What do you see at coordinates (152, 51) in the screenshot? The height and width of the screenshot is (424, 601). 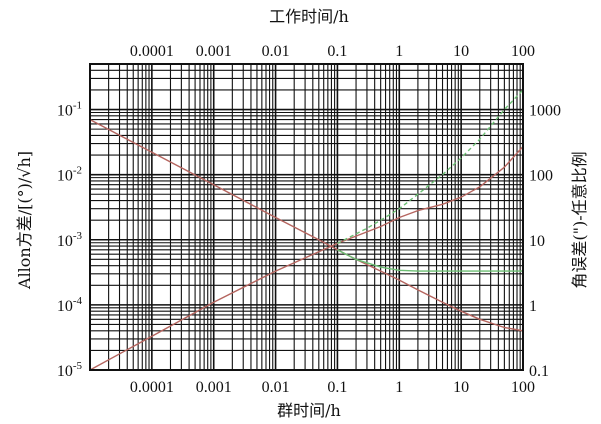 I see `x2-tick-label: 0.0001` at bounding box center [152, 51].